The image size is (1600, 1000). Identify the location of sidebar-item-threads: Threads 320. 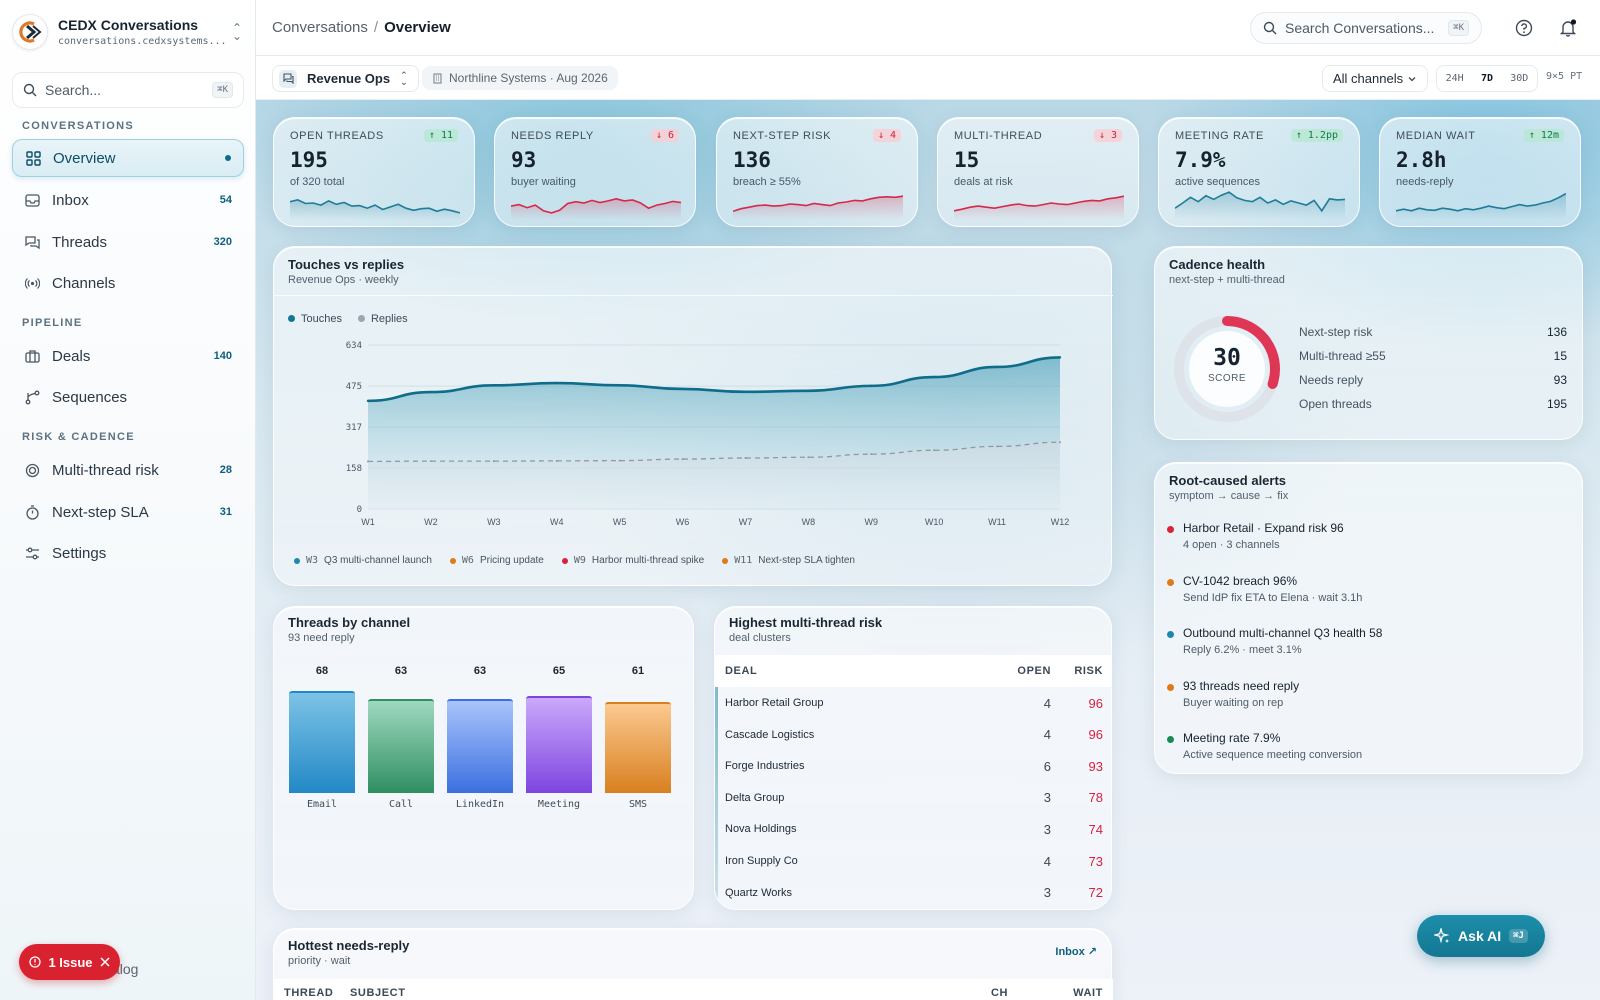
(128, 242).